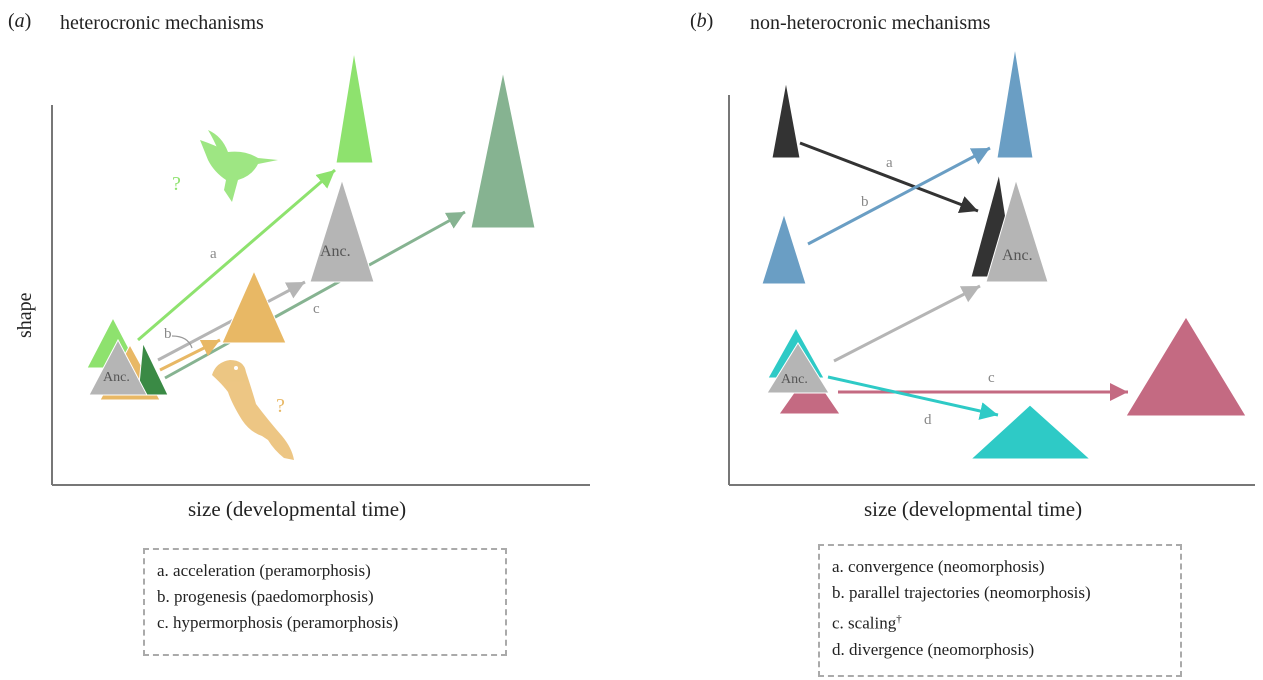 The image size is (1263, 680). Describe the element at coordinates (933, 649) in the screenshot. I see `legend-b-item: d. divergence (neomorphosis)` at that location.